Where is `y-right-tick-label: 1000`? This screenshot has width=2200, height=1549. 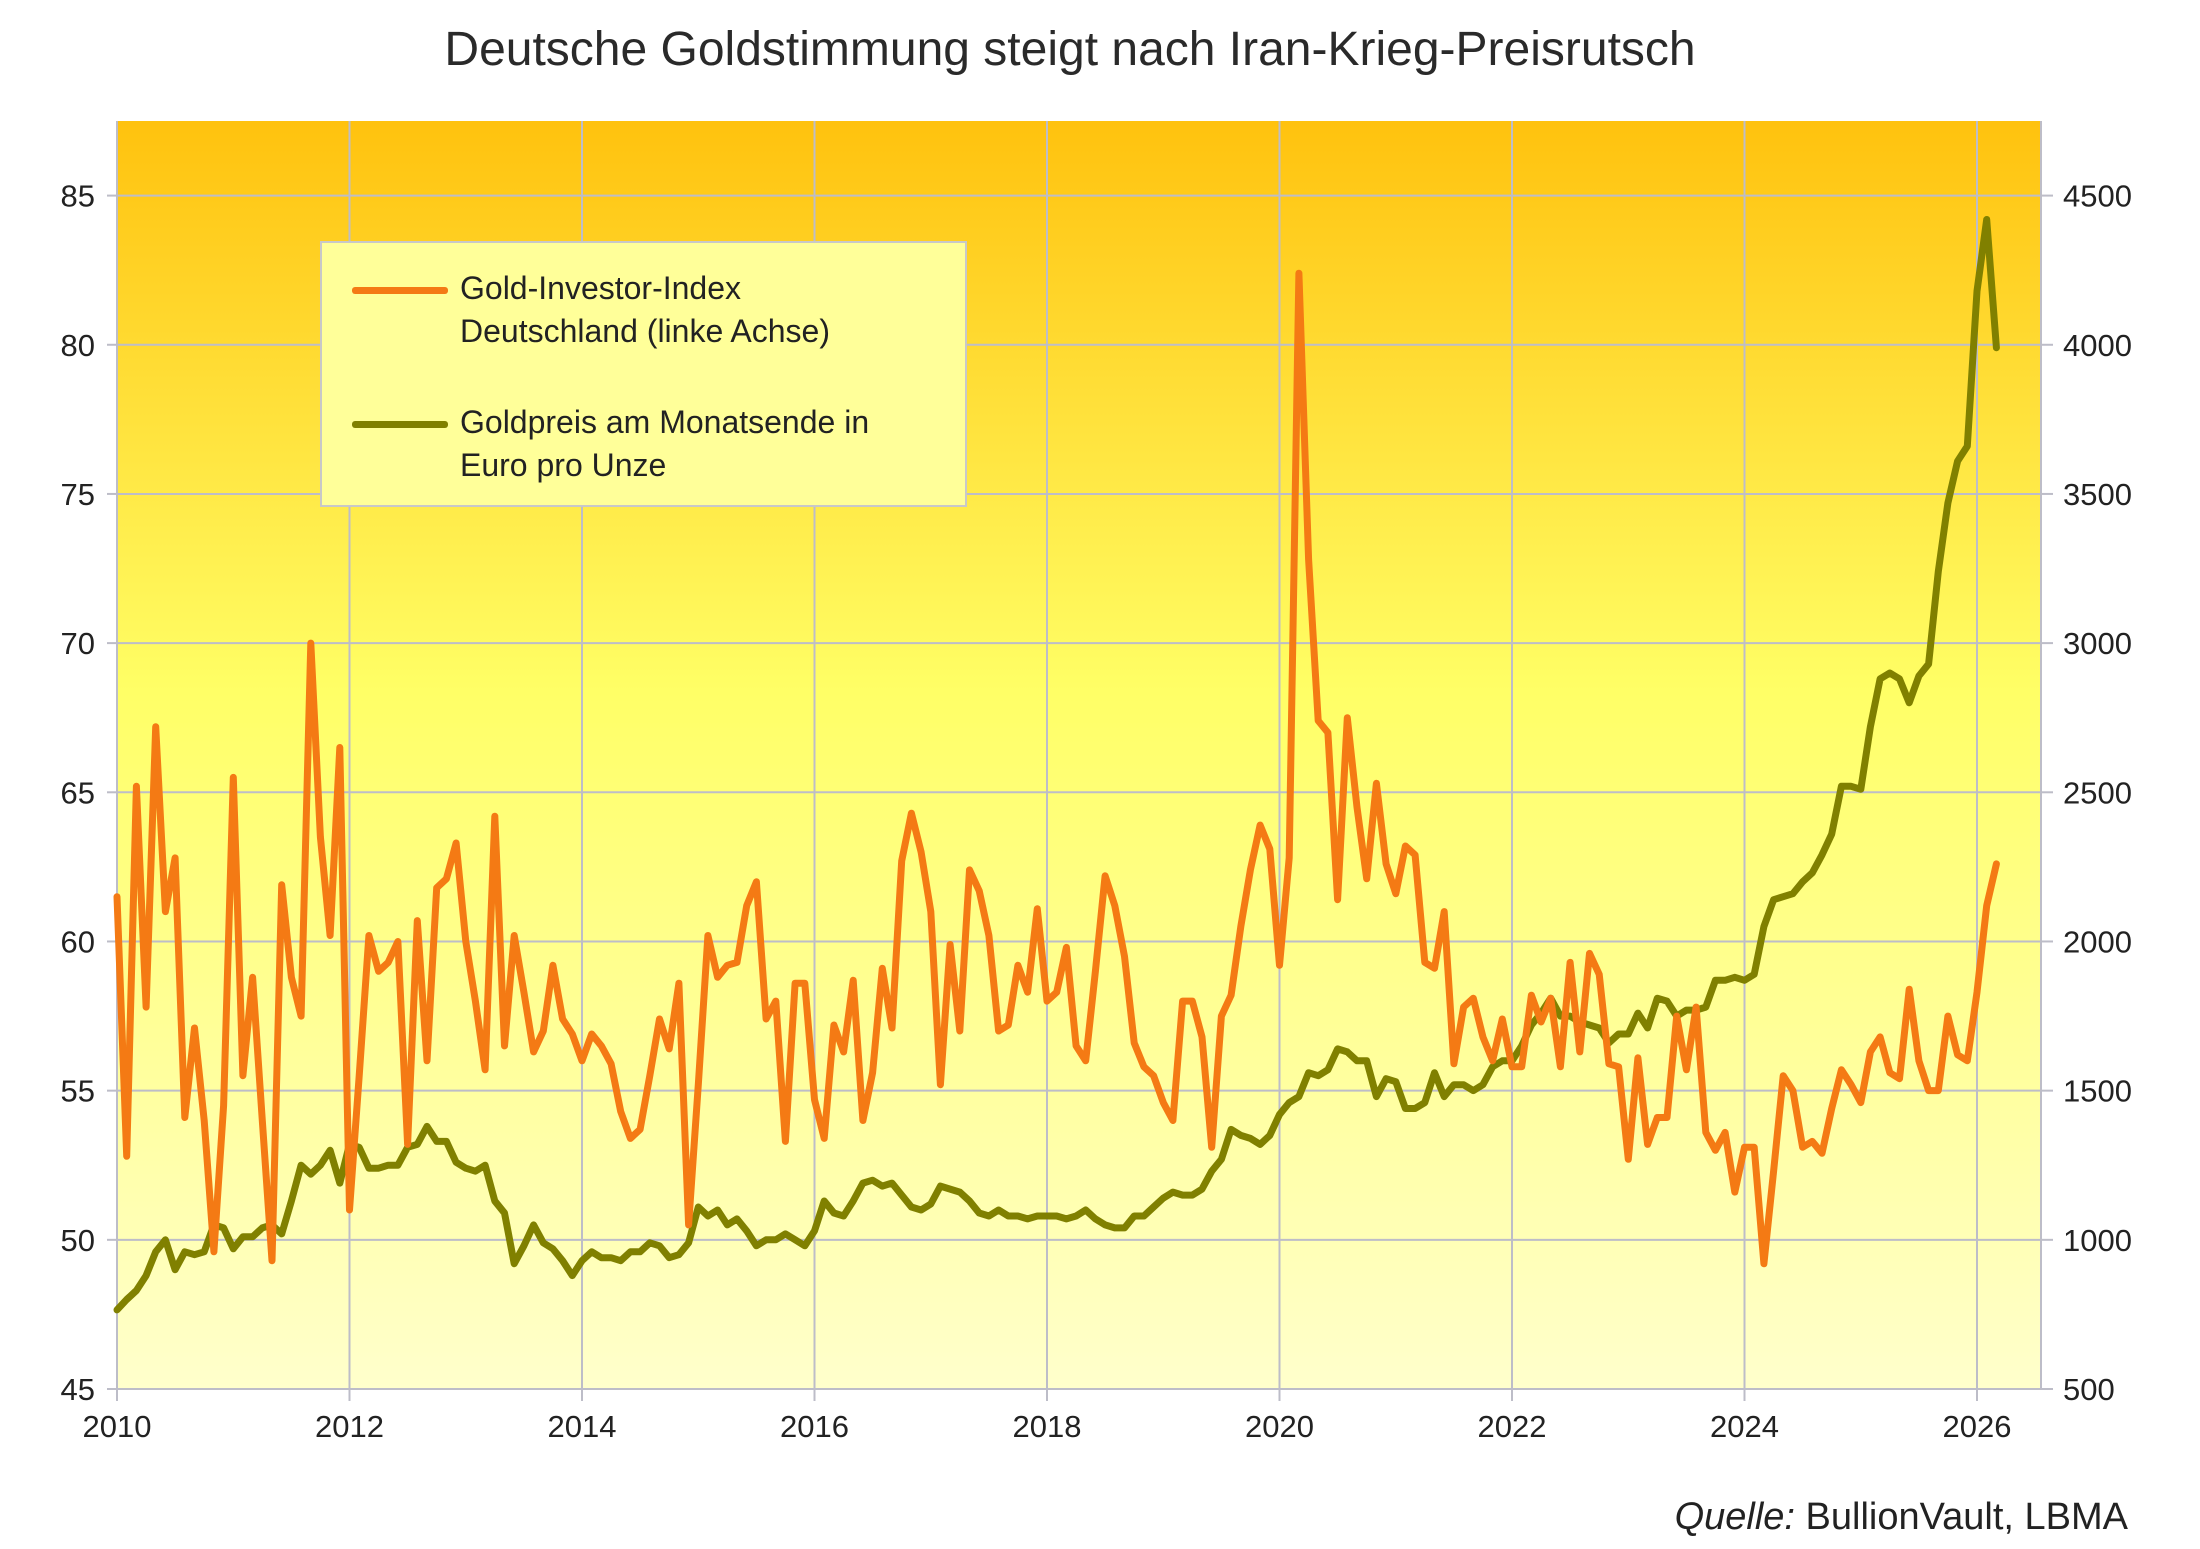
y-right-tick-label: 1000 is located at coordinates (2097, 1240).